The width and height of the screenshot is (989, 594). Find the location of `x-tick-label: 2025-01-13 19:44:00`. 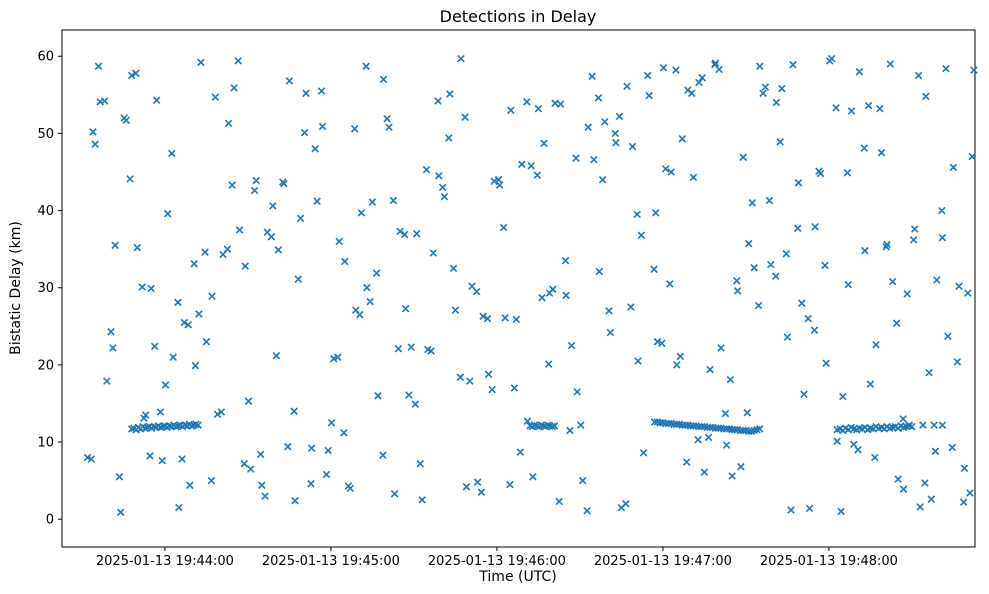

x-tick-label: 2025-01-13 19:44:00 is located at coordinates (165, 561).